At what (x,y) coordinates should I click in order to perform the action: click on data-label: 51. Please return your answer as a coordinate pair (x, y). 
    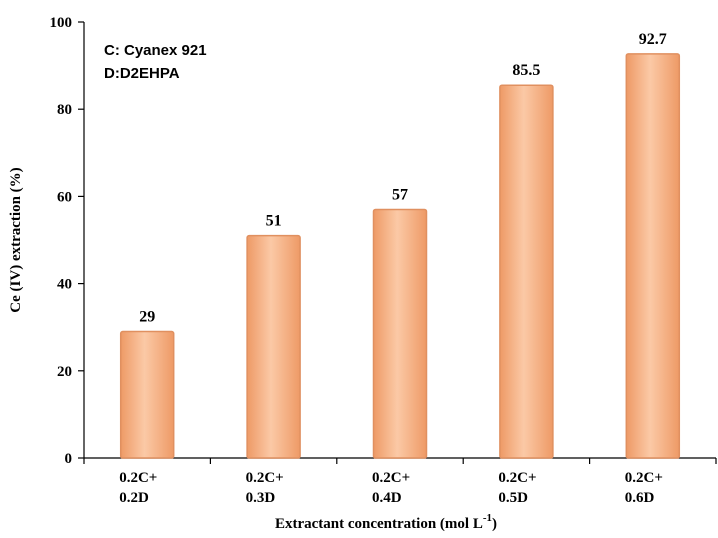
    Looking at the image, I should click on (274, 221).